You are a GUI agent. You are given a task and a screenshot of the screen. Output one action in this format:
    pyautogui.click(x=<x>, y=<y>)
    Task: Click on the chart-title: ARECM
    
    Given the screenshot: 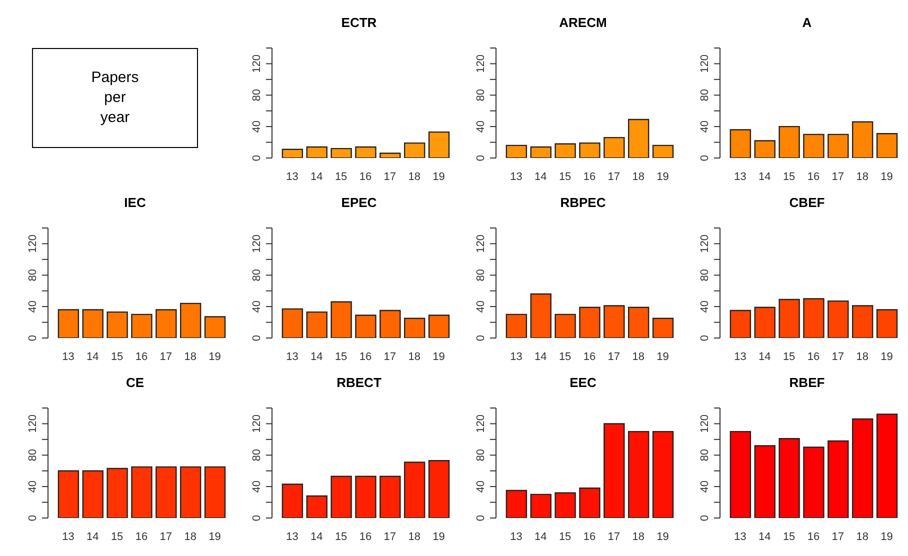 What is the action you would take?
    pyautogui.click(x=583, y=23)
    